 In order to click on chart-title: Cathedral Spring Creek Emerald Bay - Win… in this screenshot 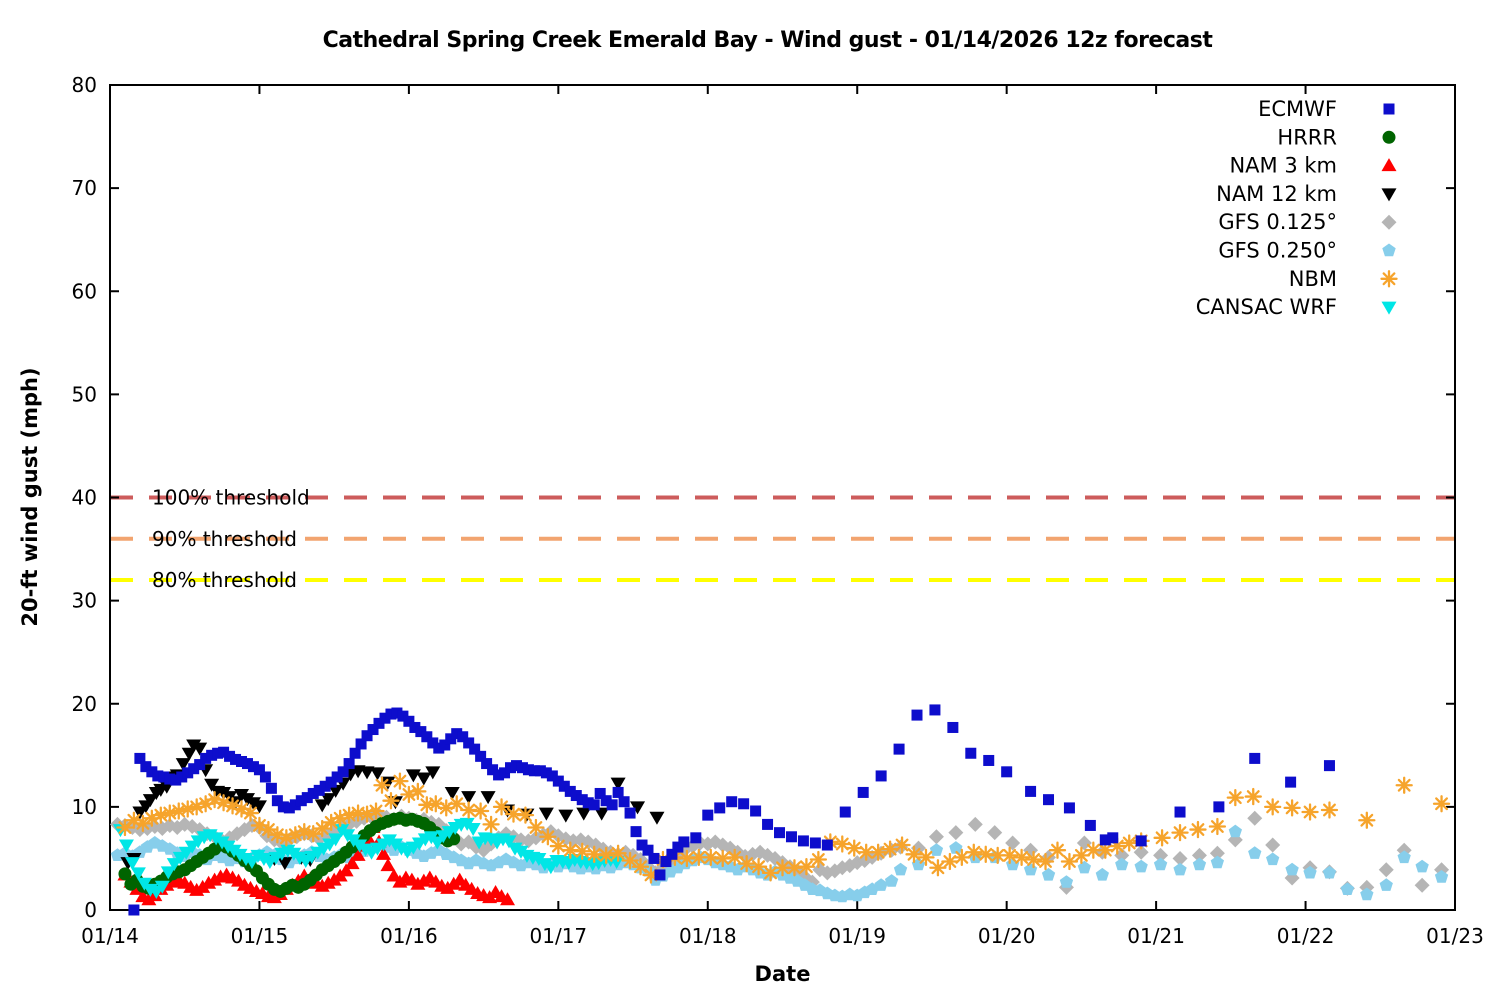, I will do `click(767, 40)`.